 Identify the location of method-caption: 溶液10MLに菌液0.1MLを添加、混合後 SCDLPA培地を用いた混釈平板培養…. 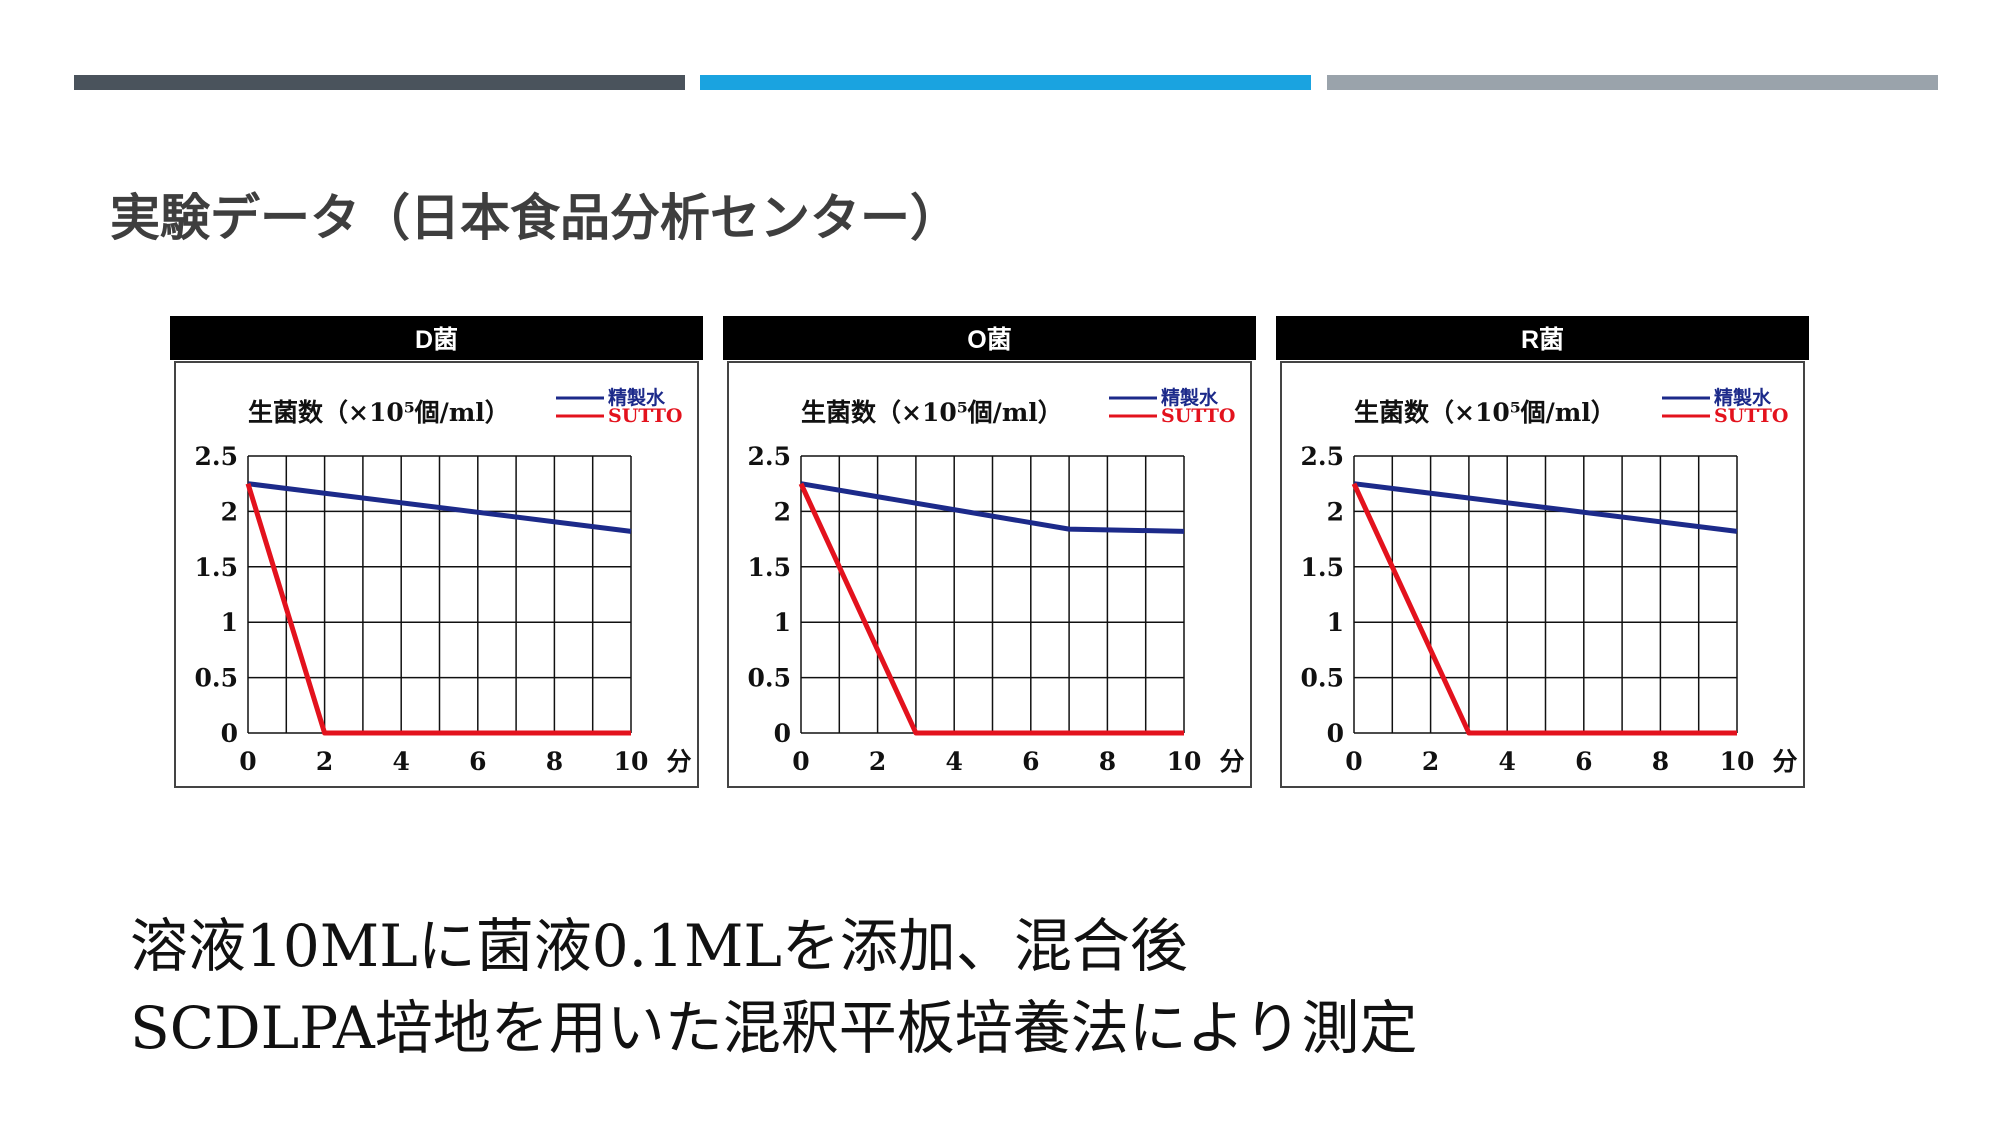
(774, 987).